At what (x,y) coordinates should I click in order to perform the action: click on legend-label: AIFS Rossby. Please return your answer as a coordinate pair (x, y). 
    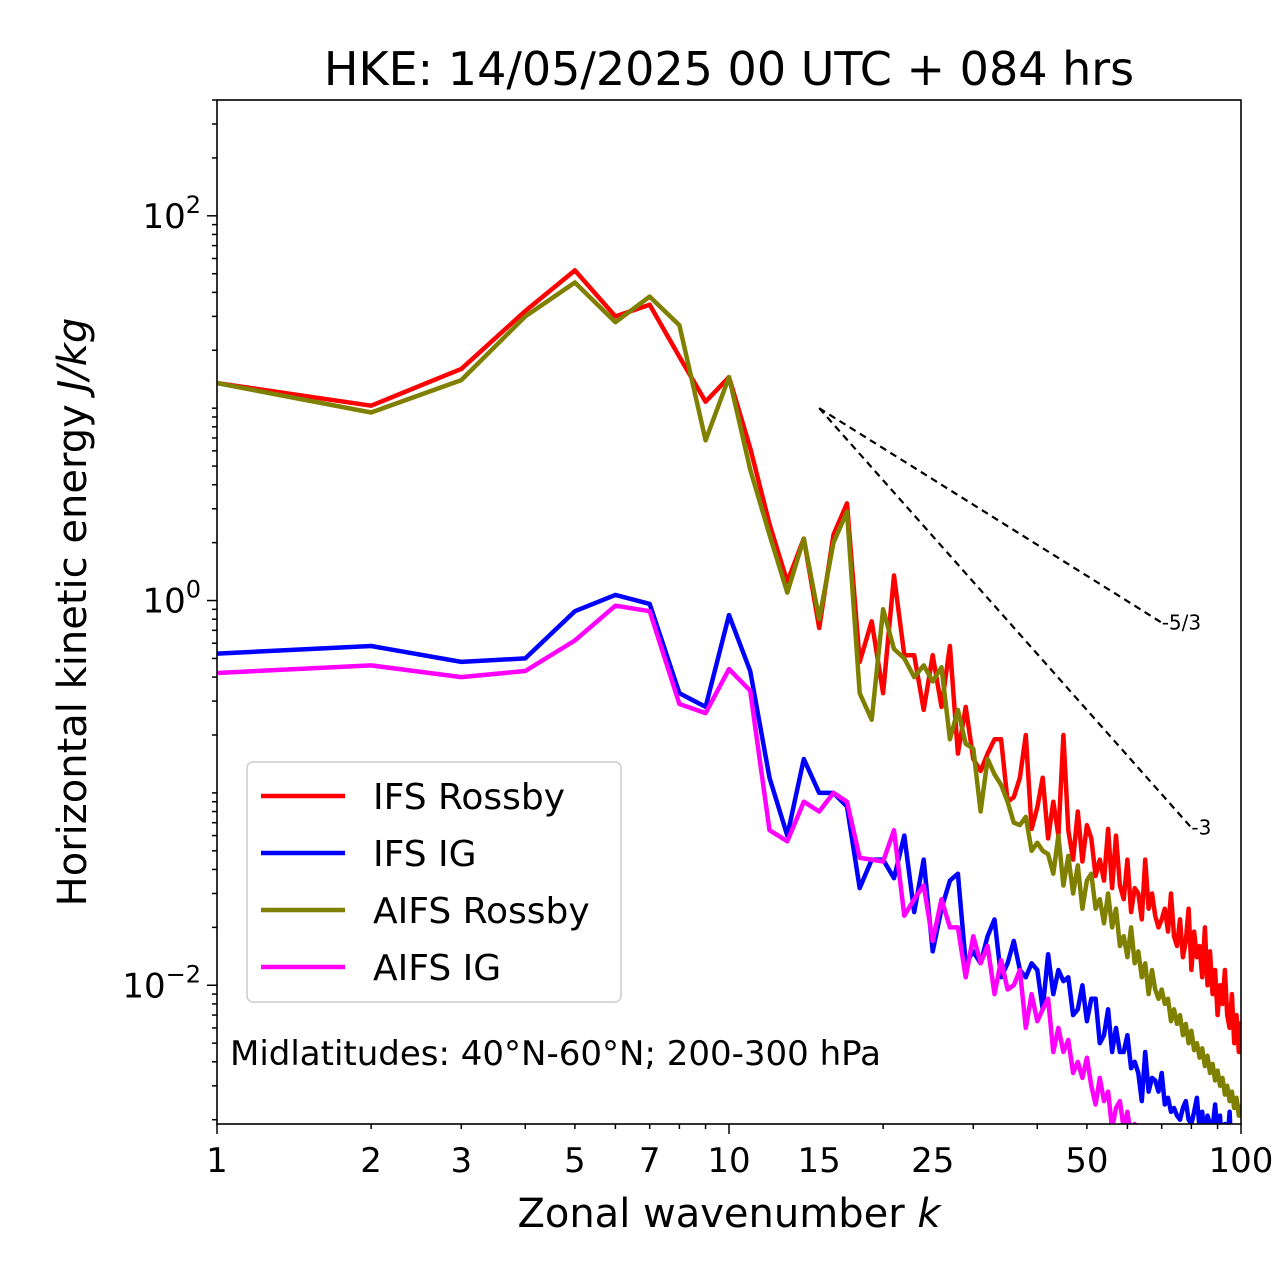
    Looking at the image, I should click on (481, 911).